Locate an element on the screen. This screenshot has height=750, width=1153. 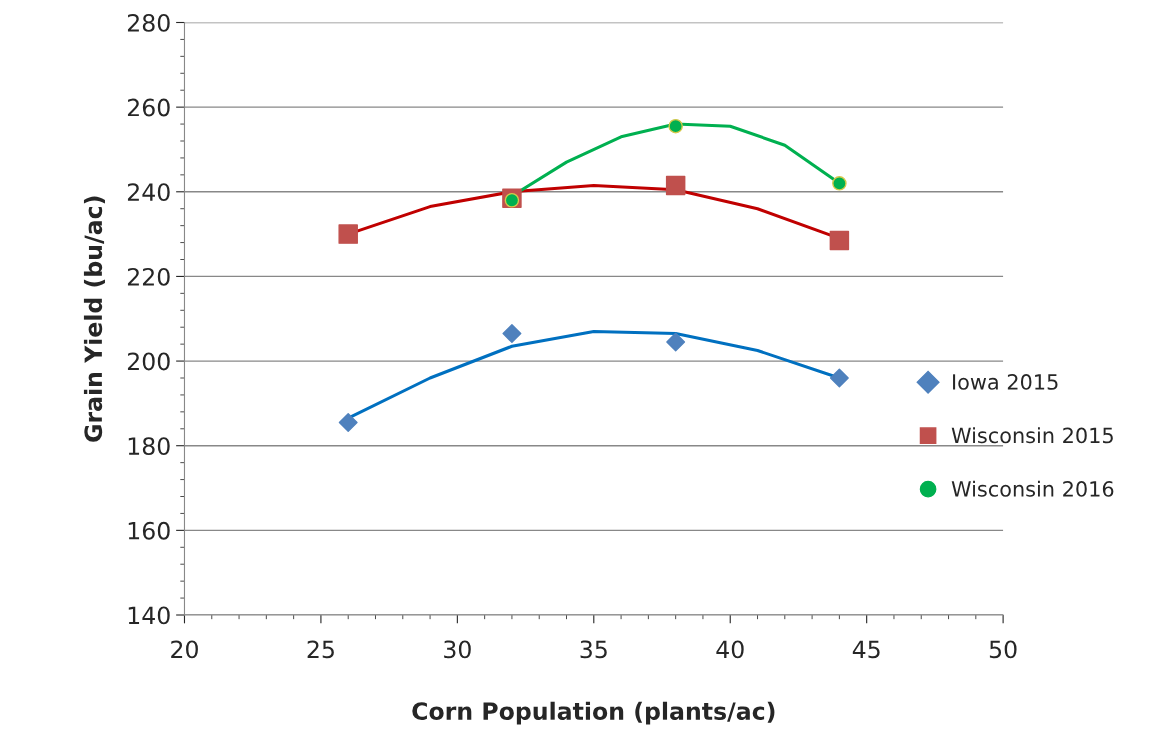
x-tick-label: 40 is located at coordinates (730, 649).